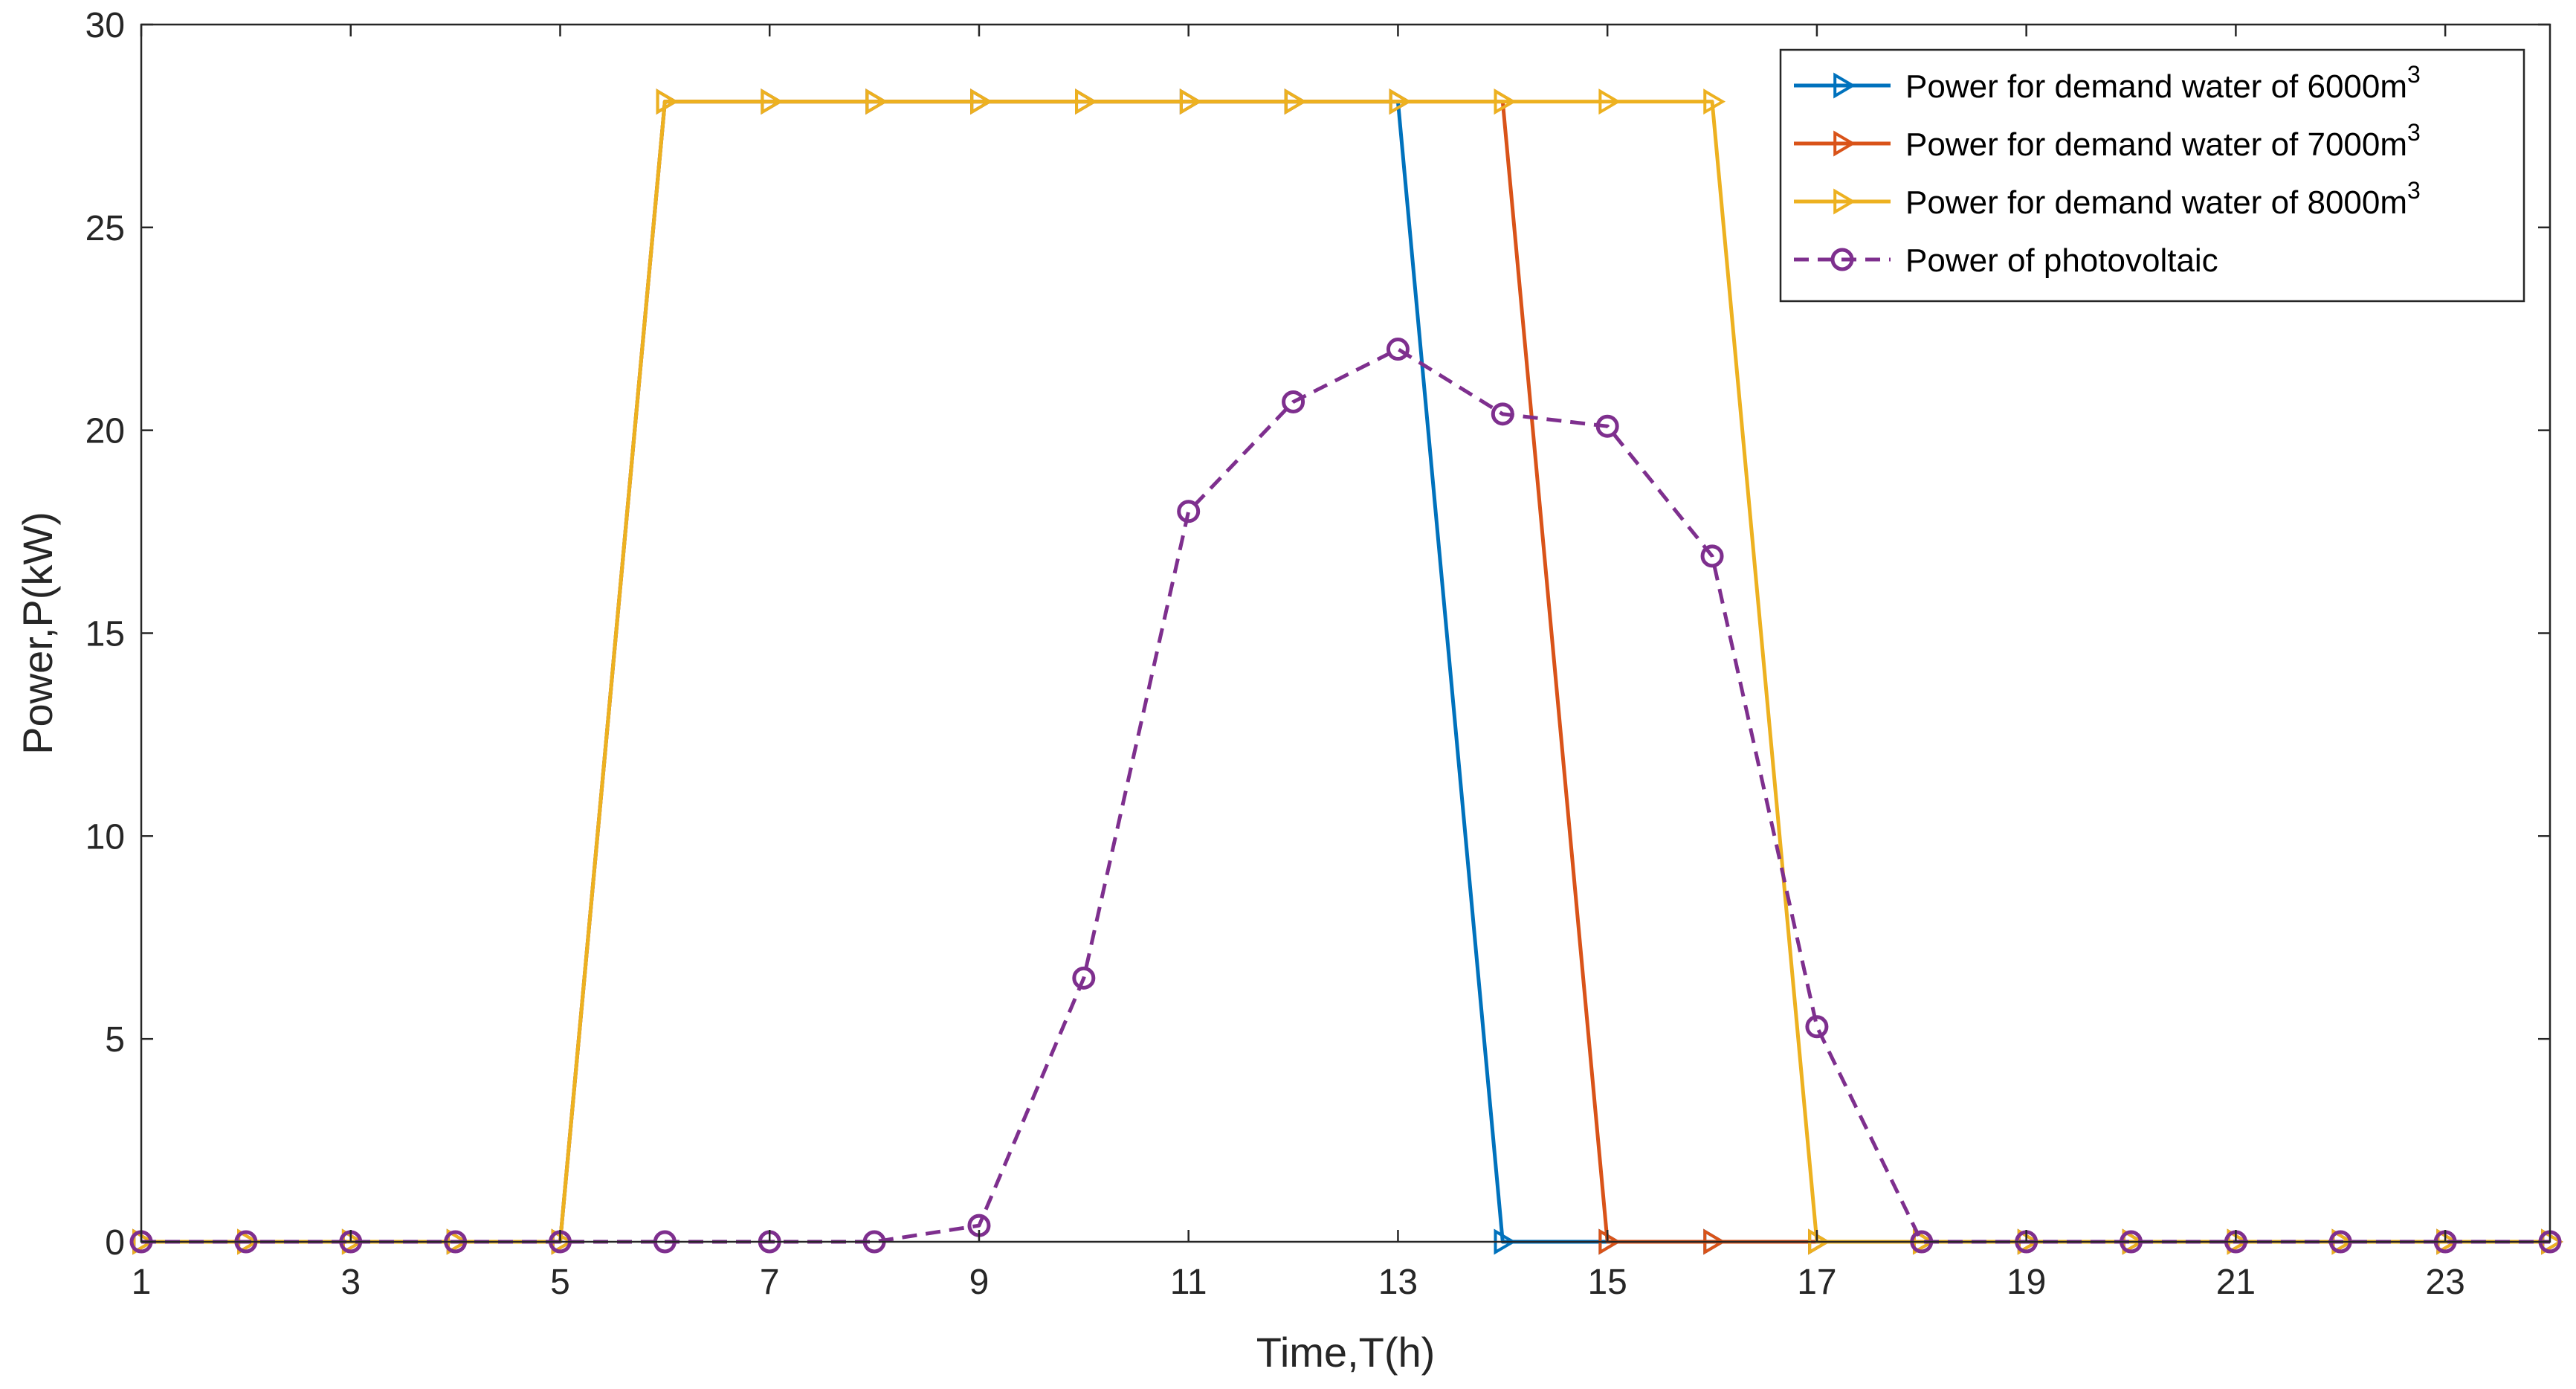 The height and width of the screenshot is (1389, 2576). What do you see at coordinates (2061, 260) in the screenshot?
I see `legend-label: Power of photovoltaic` at bounding box center [2061, 260].